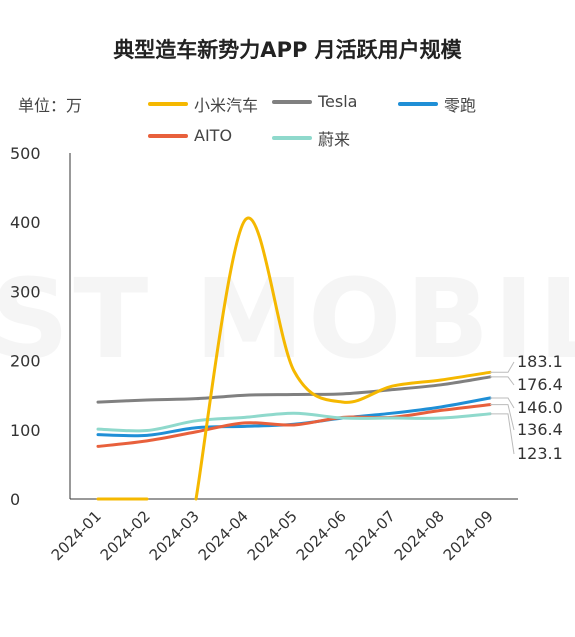  I want to click on y-tick-label: 100, so click(25, 430).